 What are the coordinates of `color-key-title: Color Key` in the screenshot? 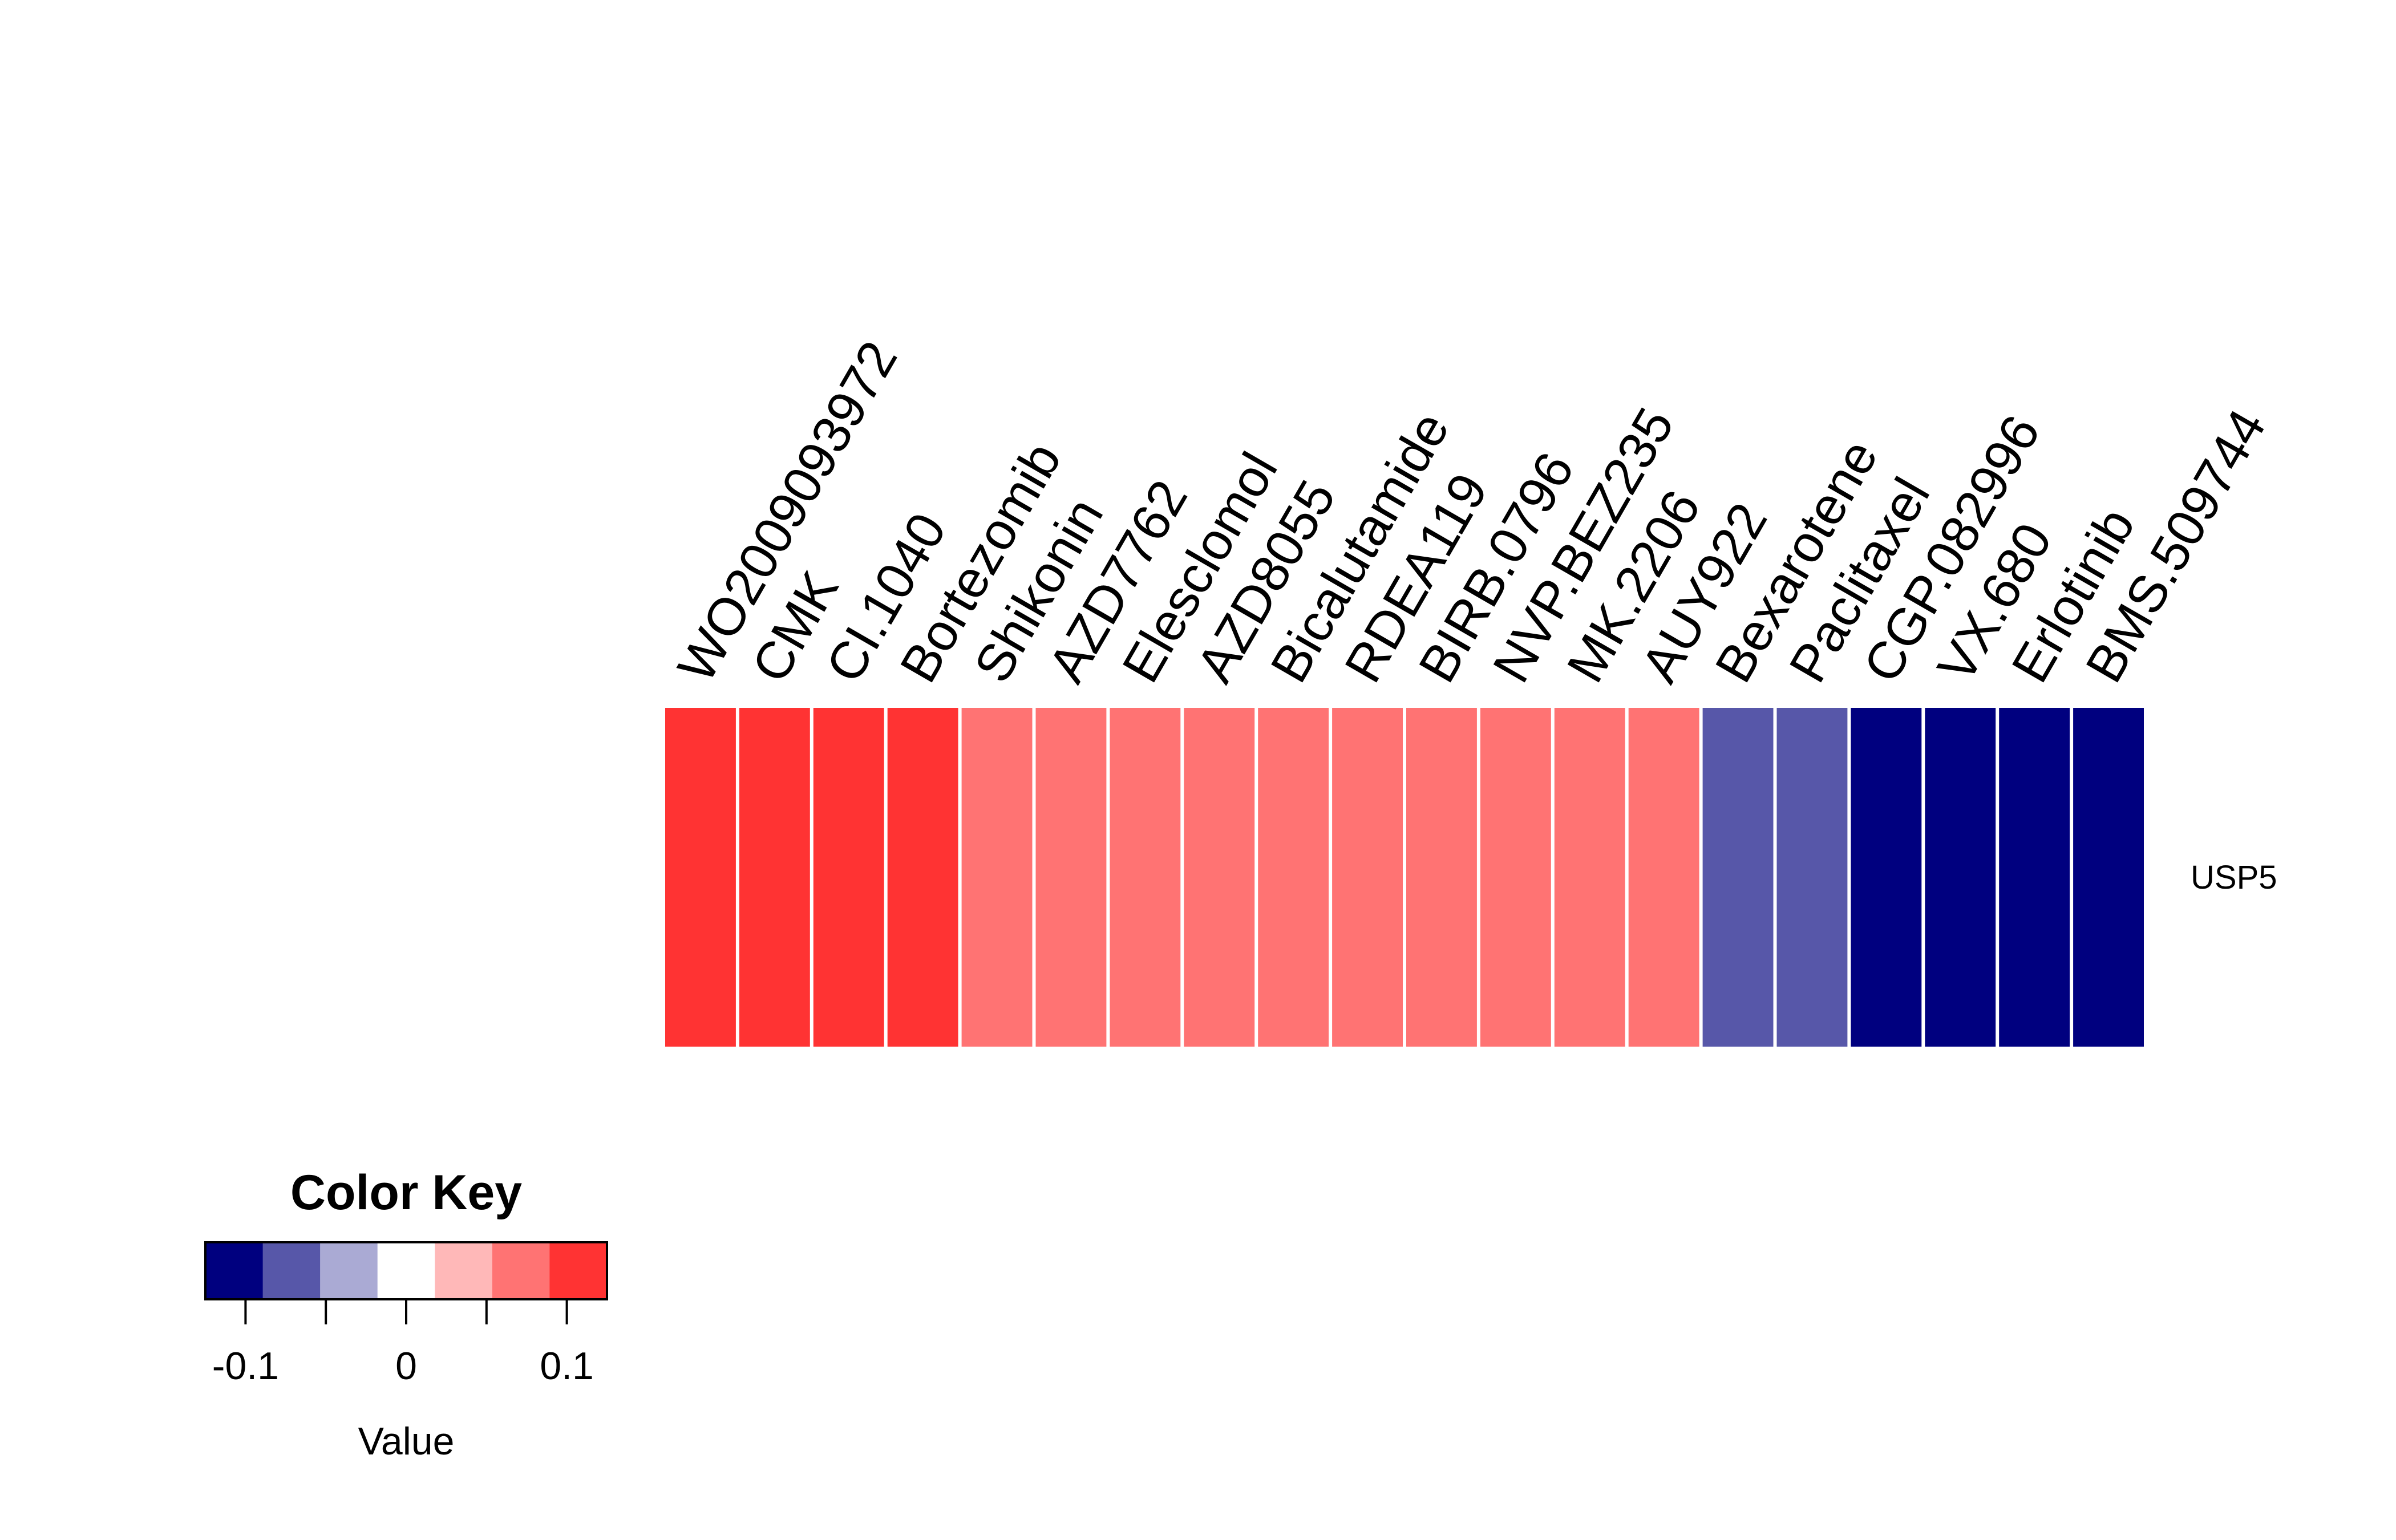 It's located at (406, 1192).